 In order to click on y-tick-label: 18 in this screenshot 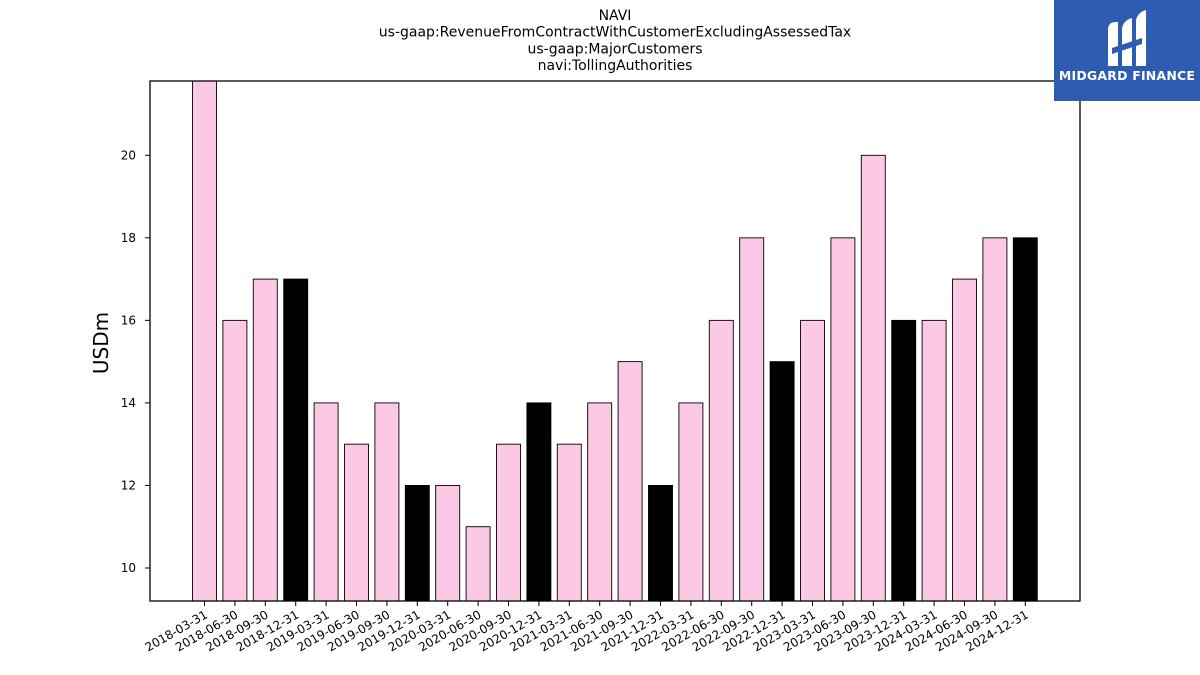, I will do `click(128, 238)`.